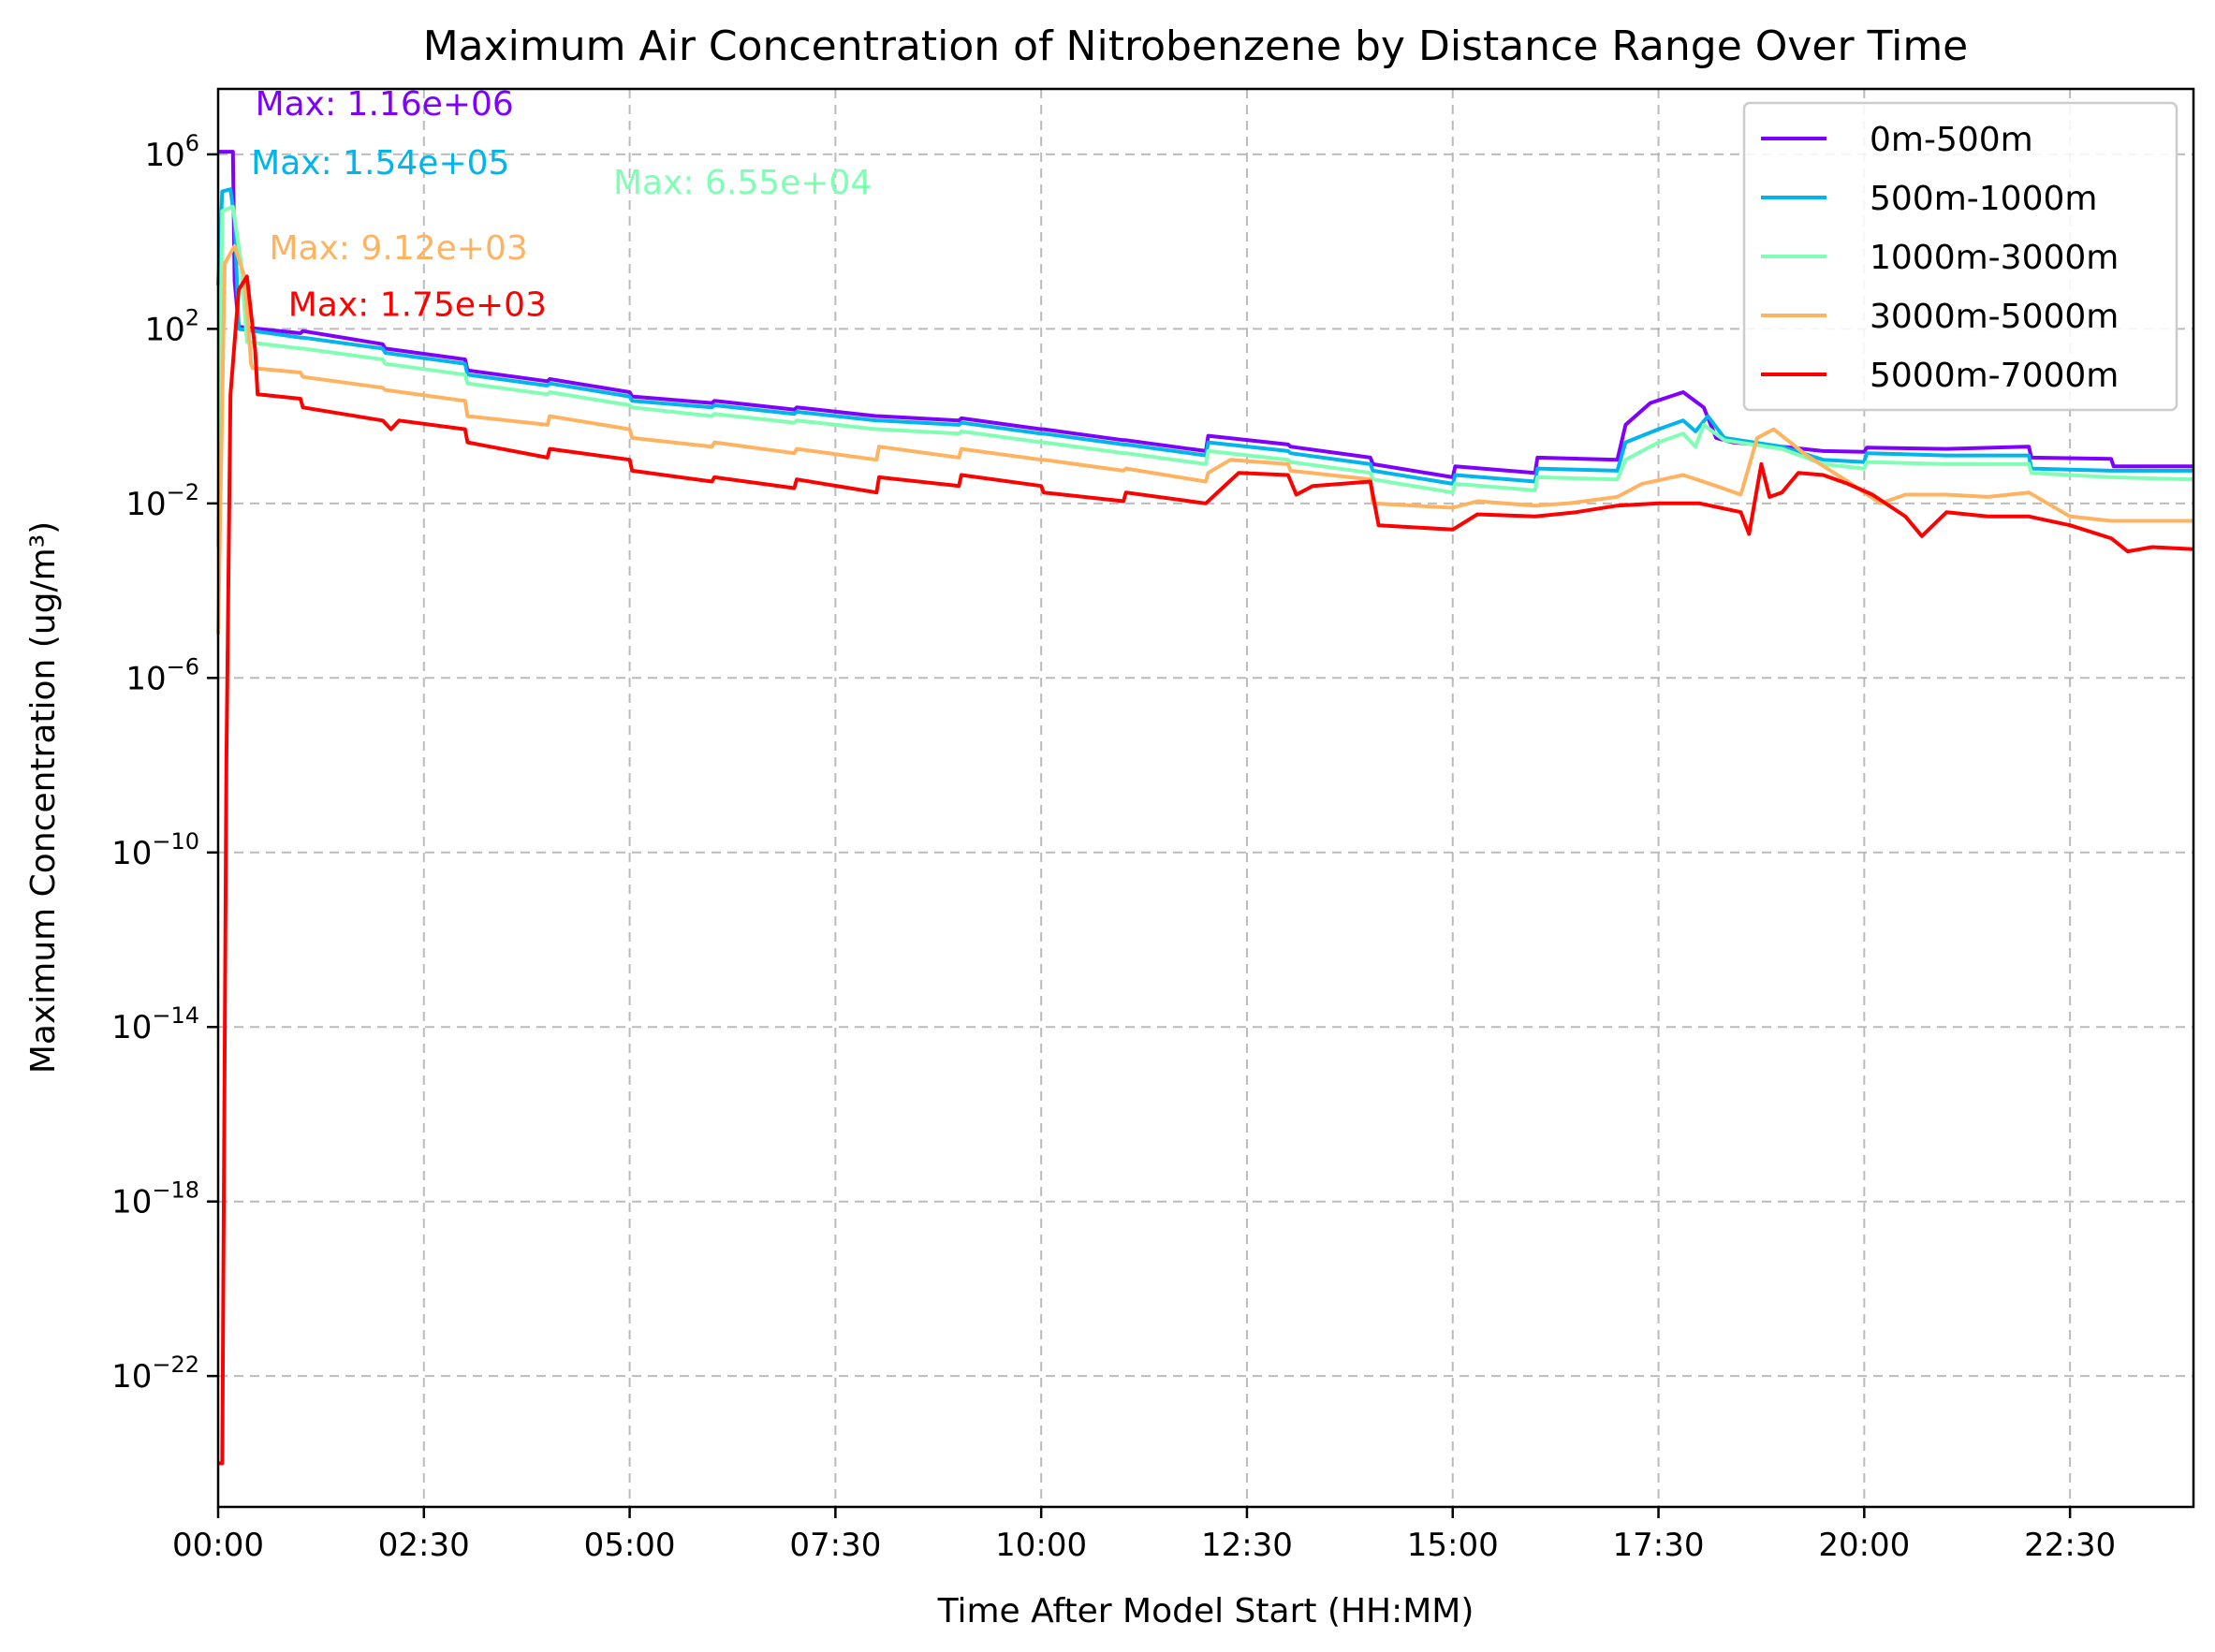  Describe the element at coordinates (1994, 317) in the screenshot. I see `legend-label: 3000m-5000m` at that location.